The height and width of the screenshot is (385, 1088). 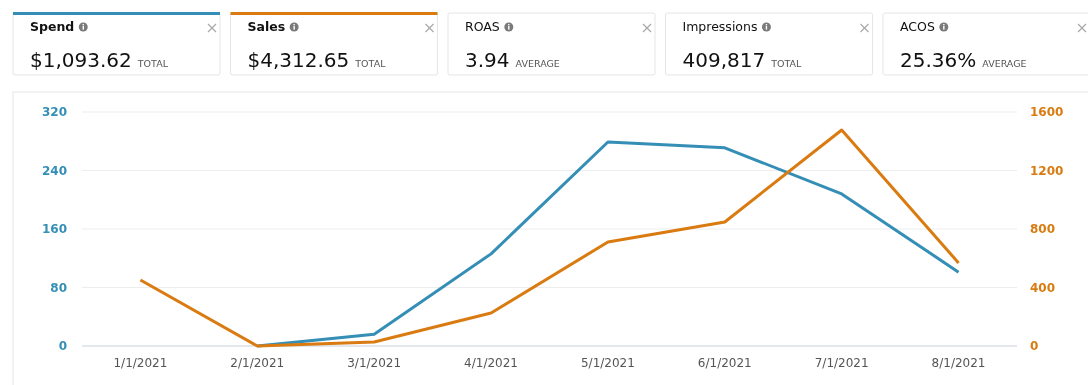 I want to click on y2-tick-label: 1600, so click(x=1047, y=112).